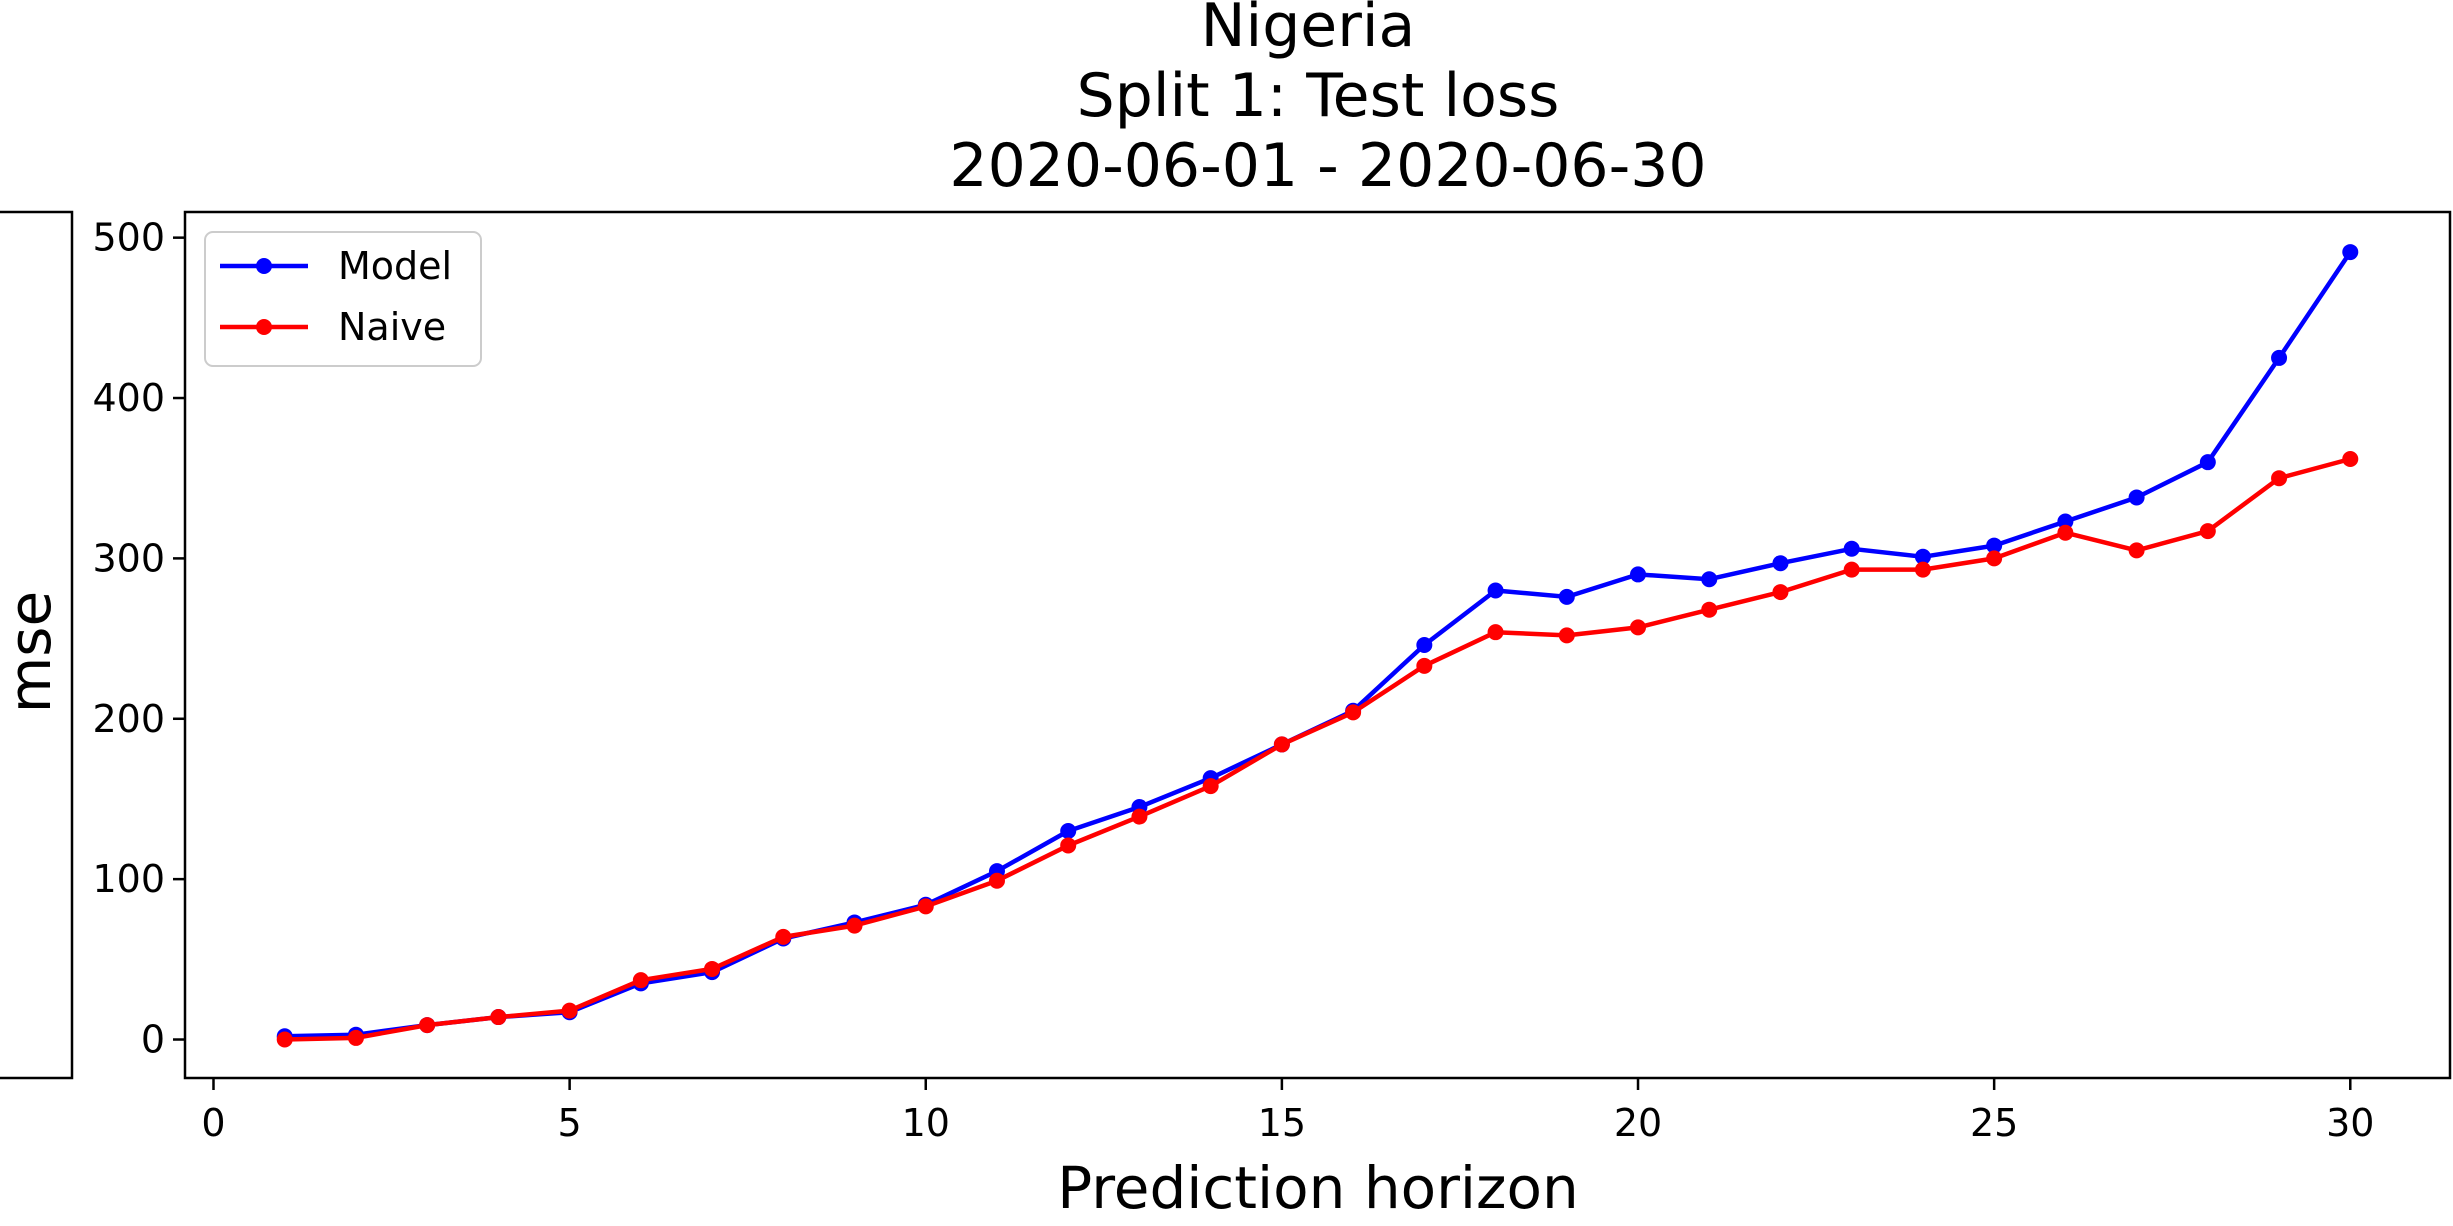 This screenshot has height=1226, width=2453. I want to click on title-line-1: Nigeria, so click(1308, 30).